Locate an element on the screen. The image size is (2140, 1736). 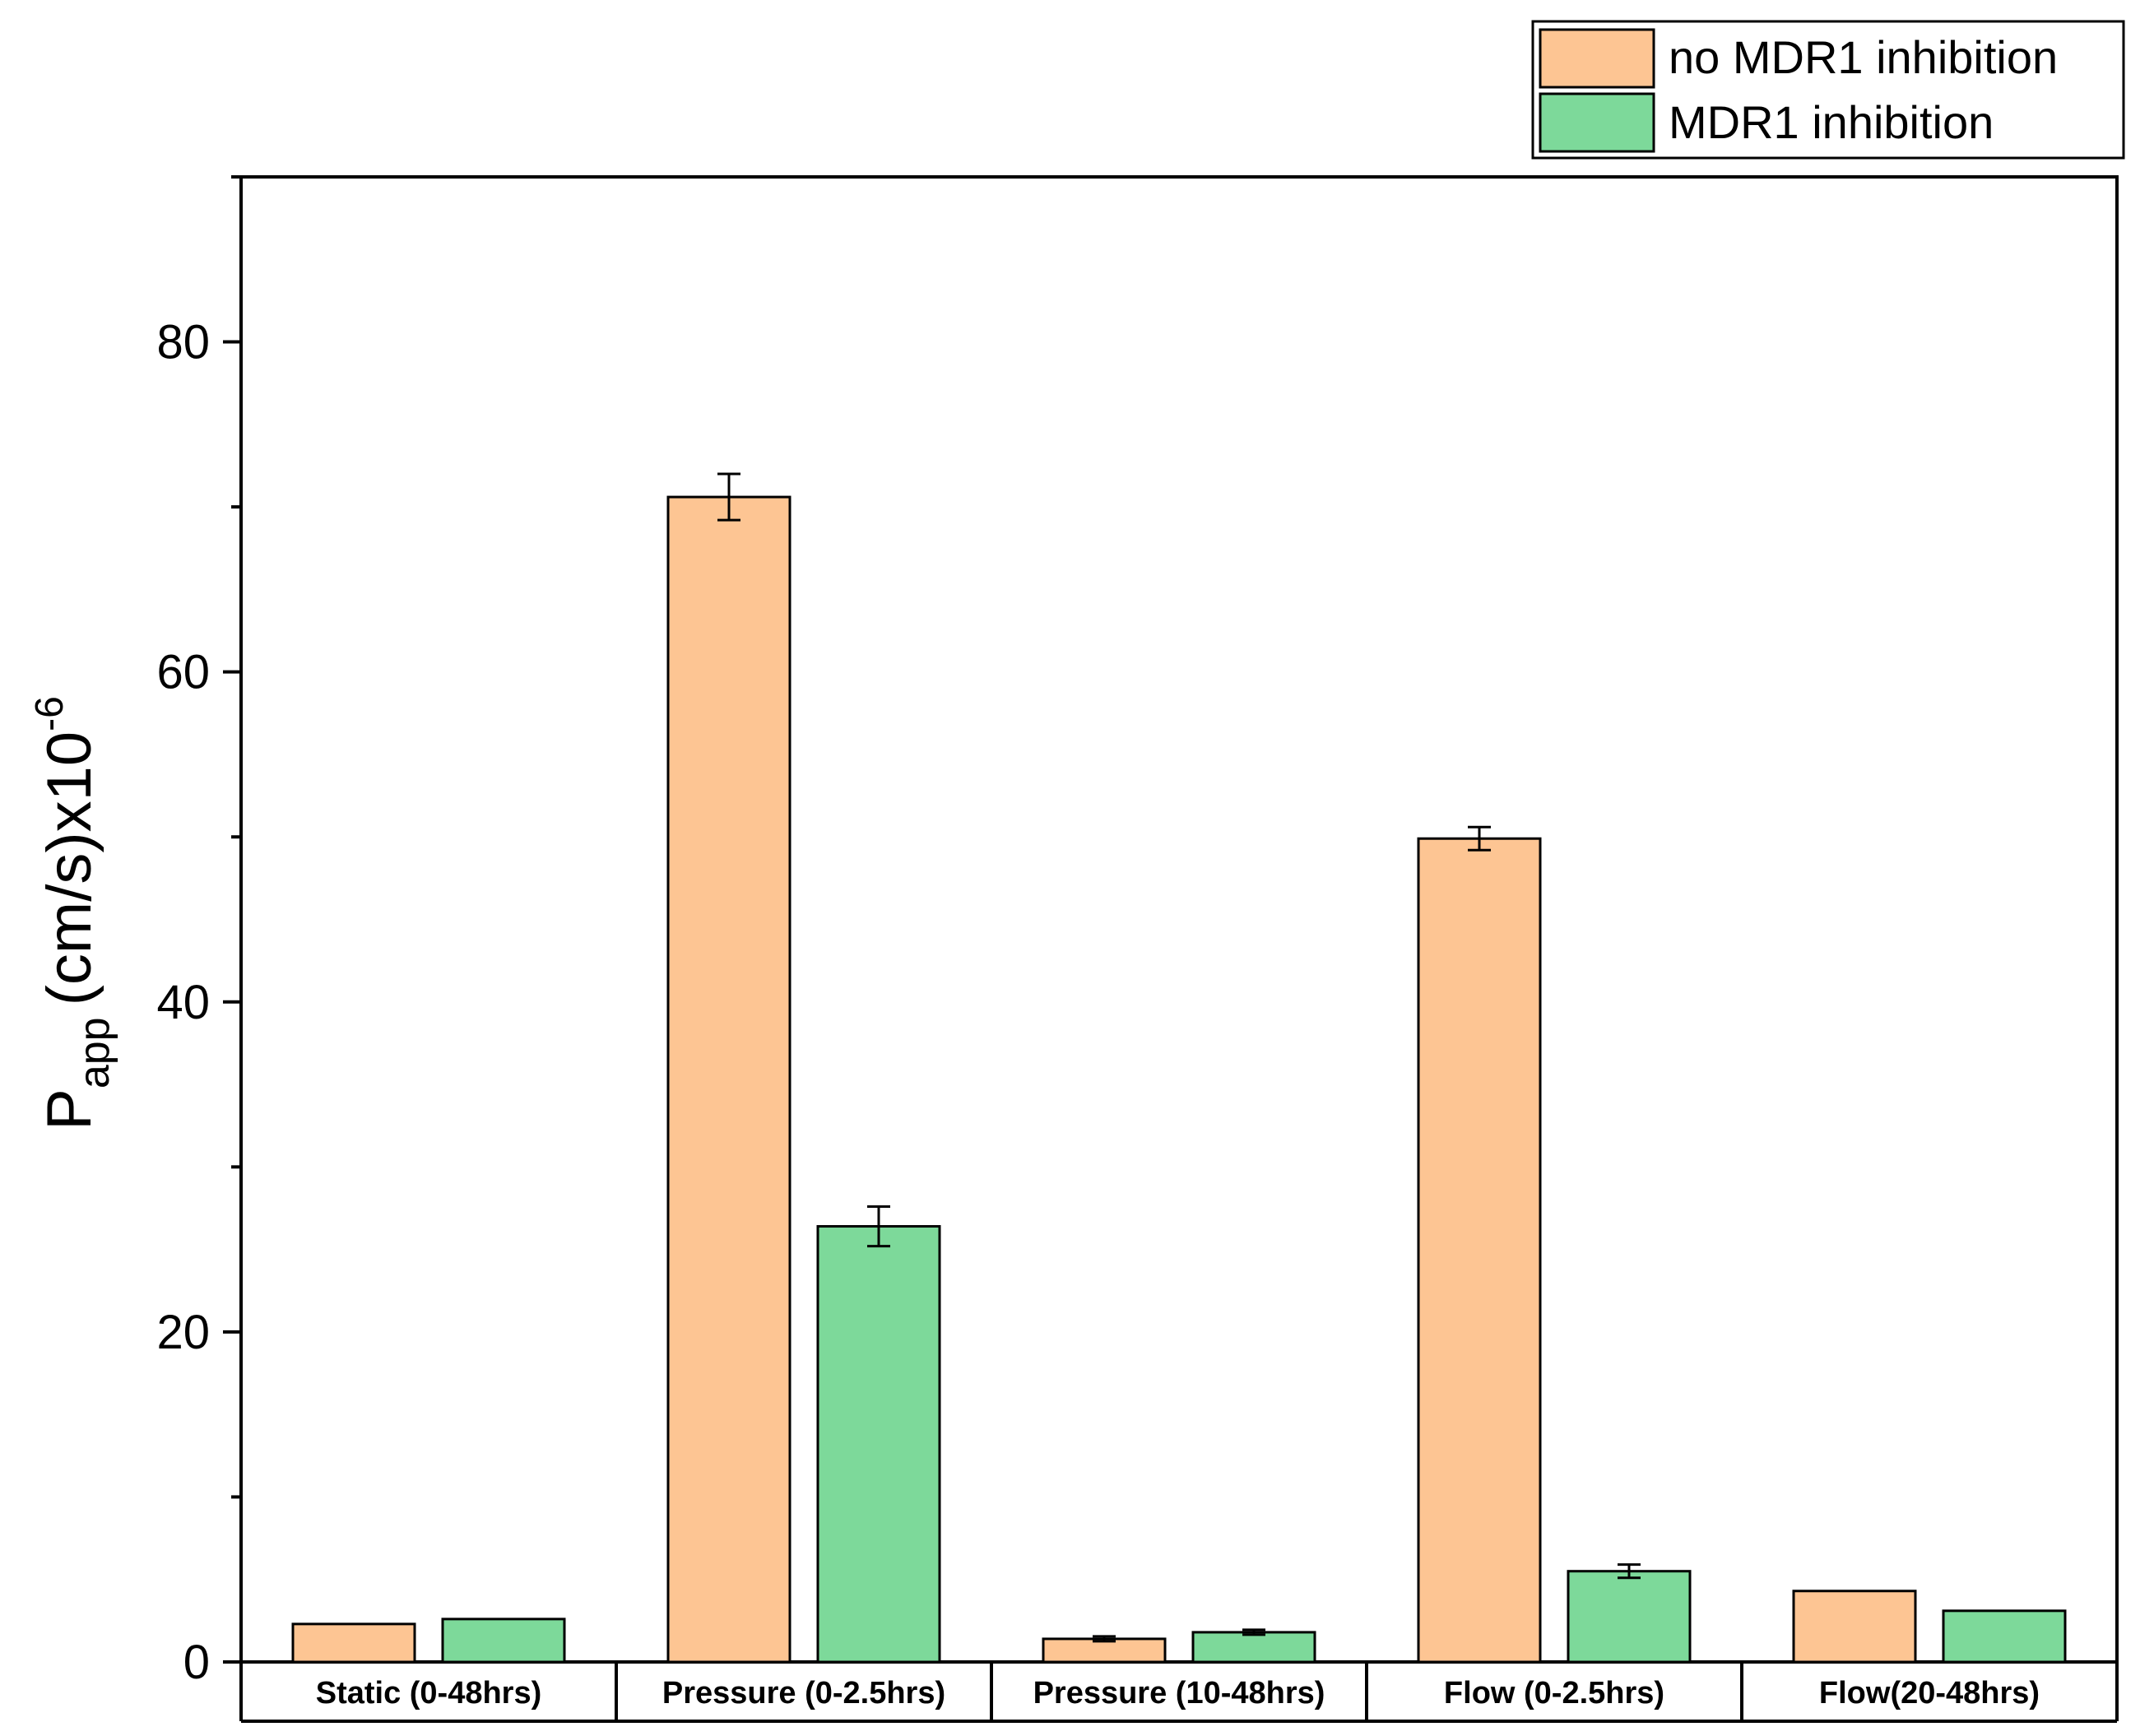
y-tick-label: 40 is located at coordinates (183, 1003).